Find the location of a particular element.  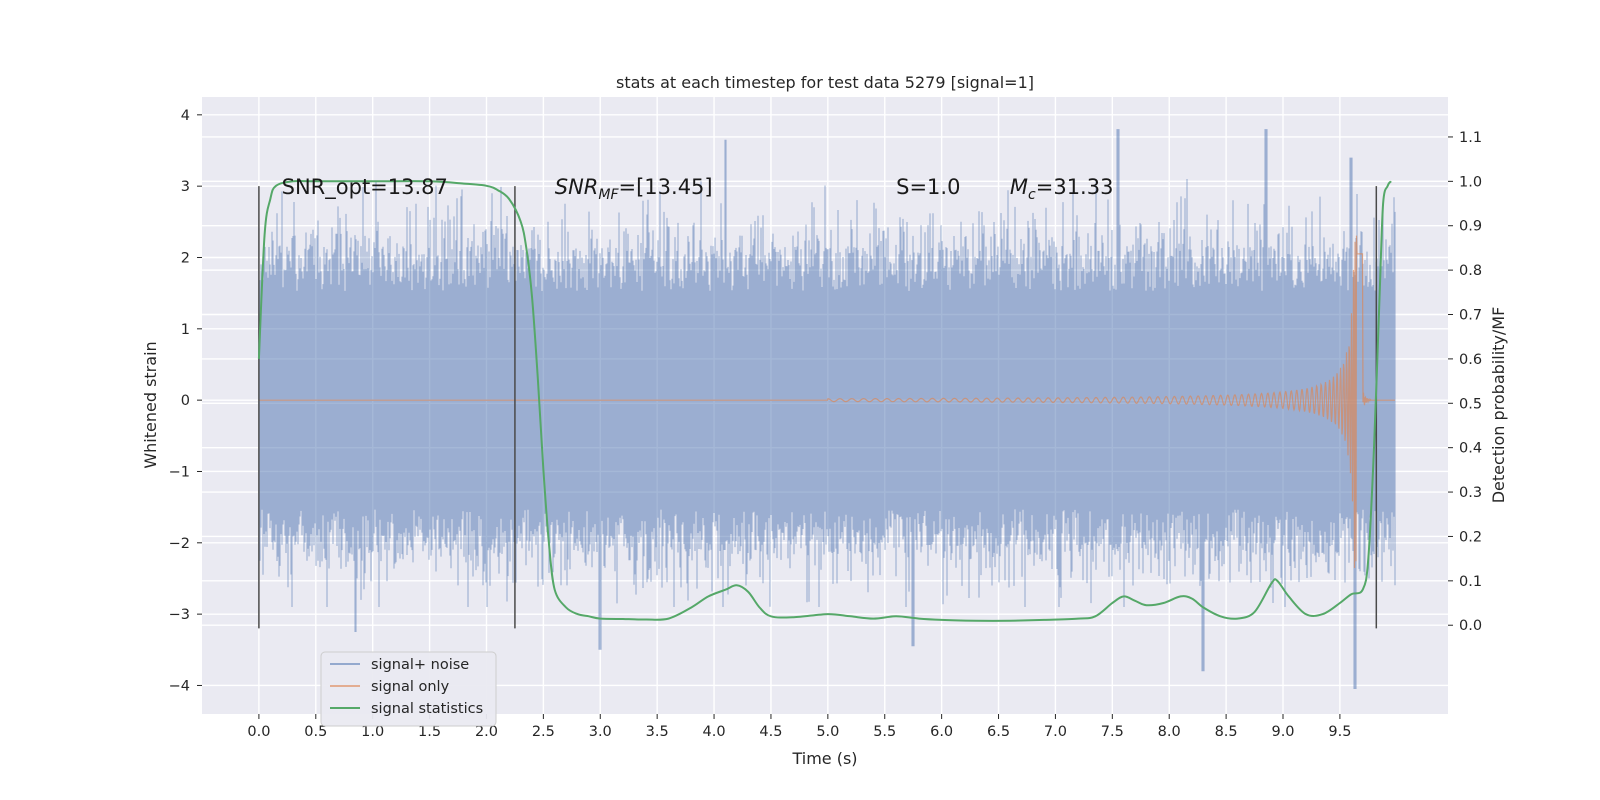

x-tick-label: 9.5 is located at coordinates (1339, 732).